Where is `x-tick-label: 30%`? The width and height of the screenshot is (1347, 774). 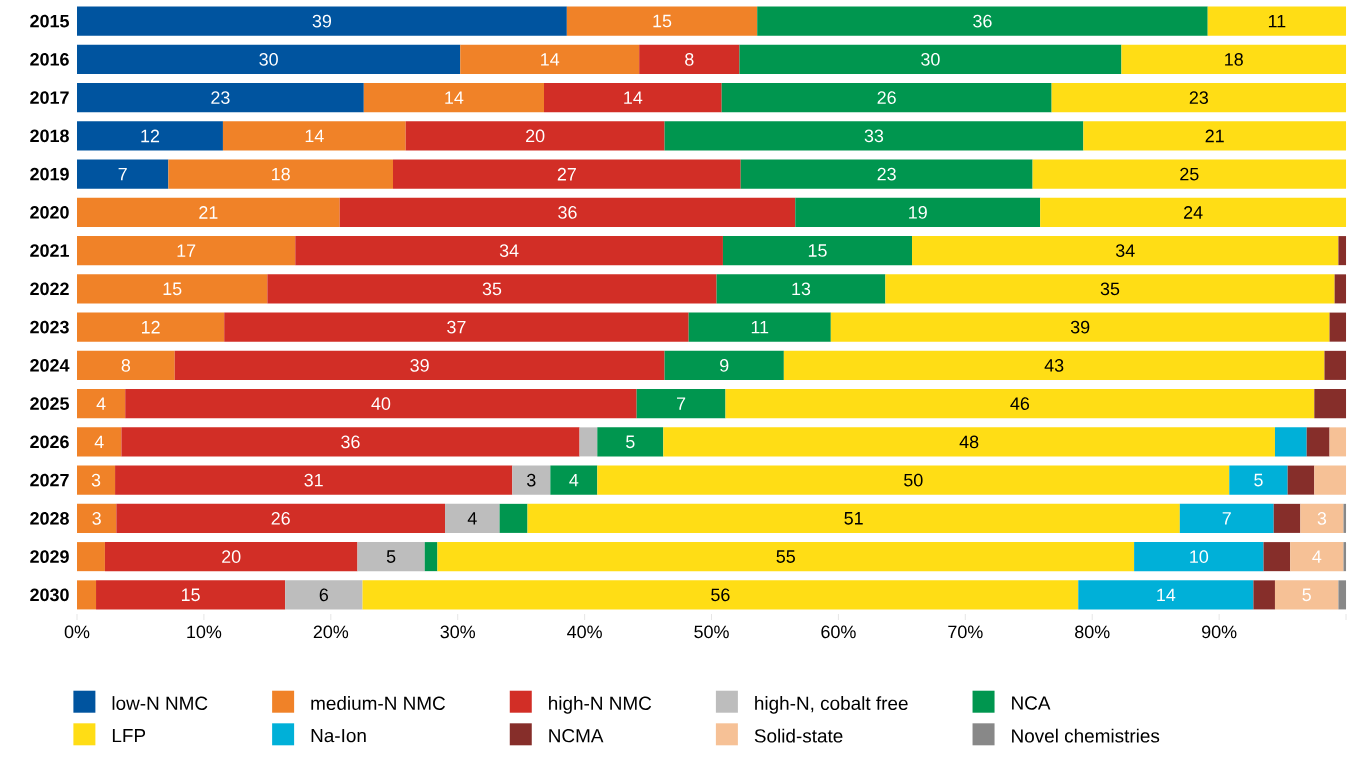 x-tick-label: 30% is located at coordinates (458, 632).